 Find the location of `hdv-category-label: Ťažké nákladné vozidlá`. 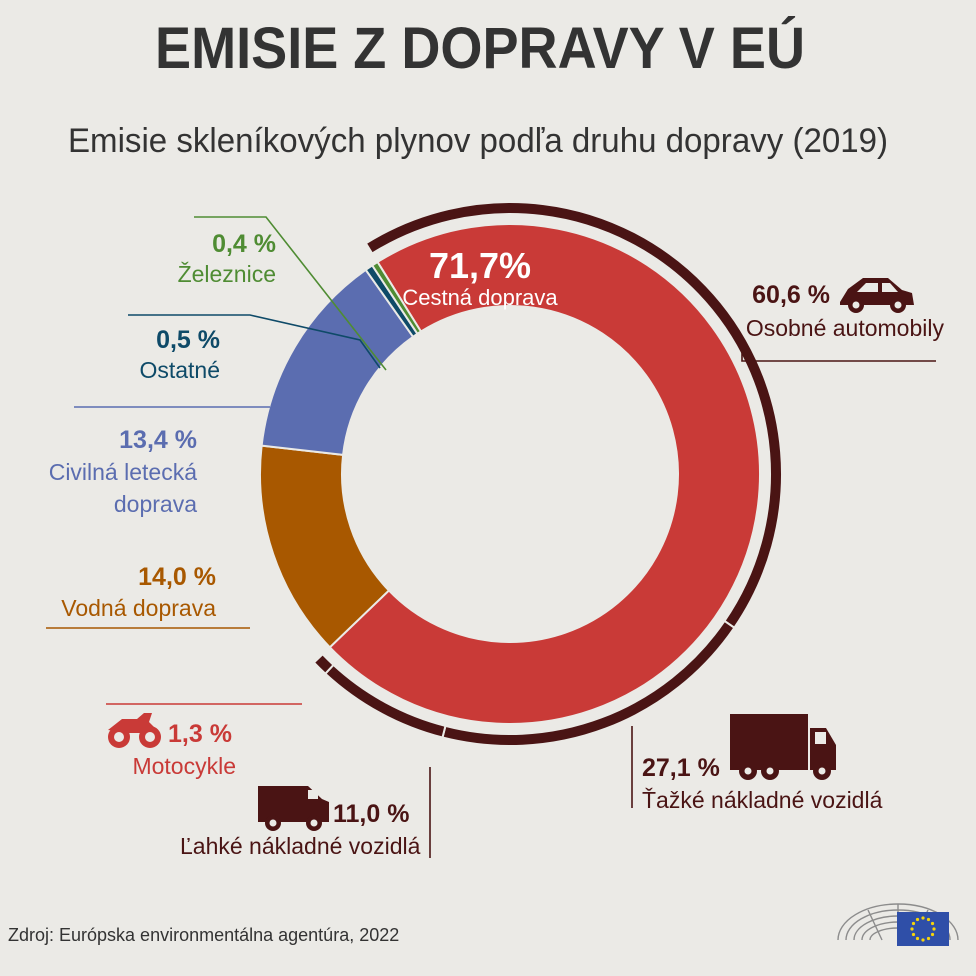

hdv-category-label: Ťažké nákladné vozidlá is located at coordinates (762, 800).